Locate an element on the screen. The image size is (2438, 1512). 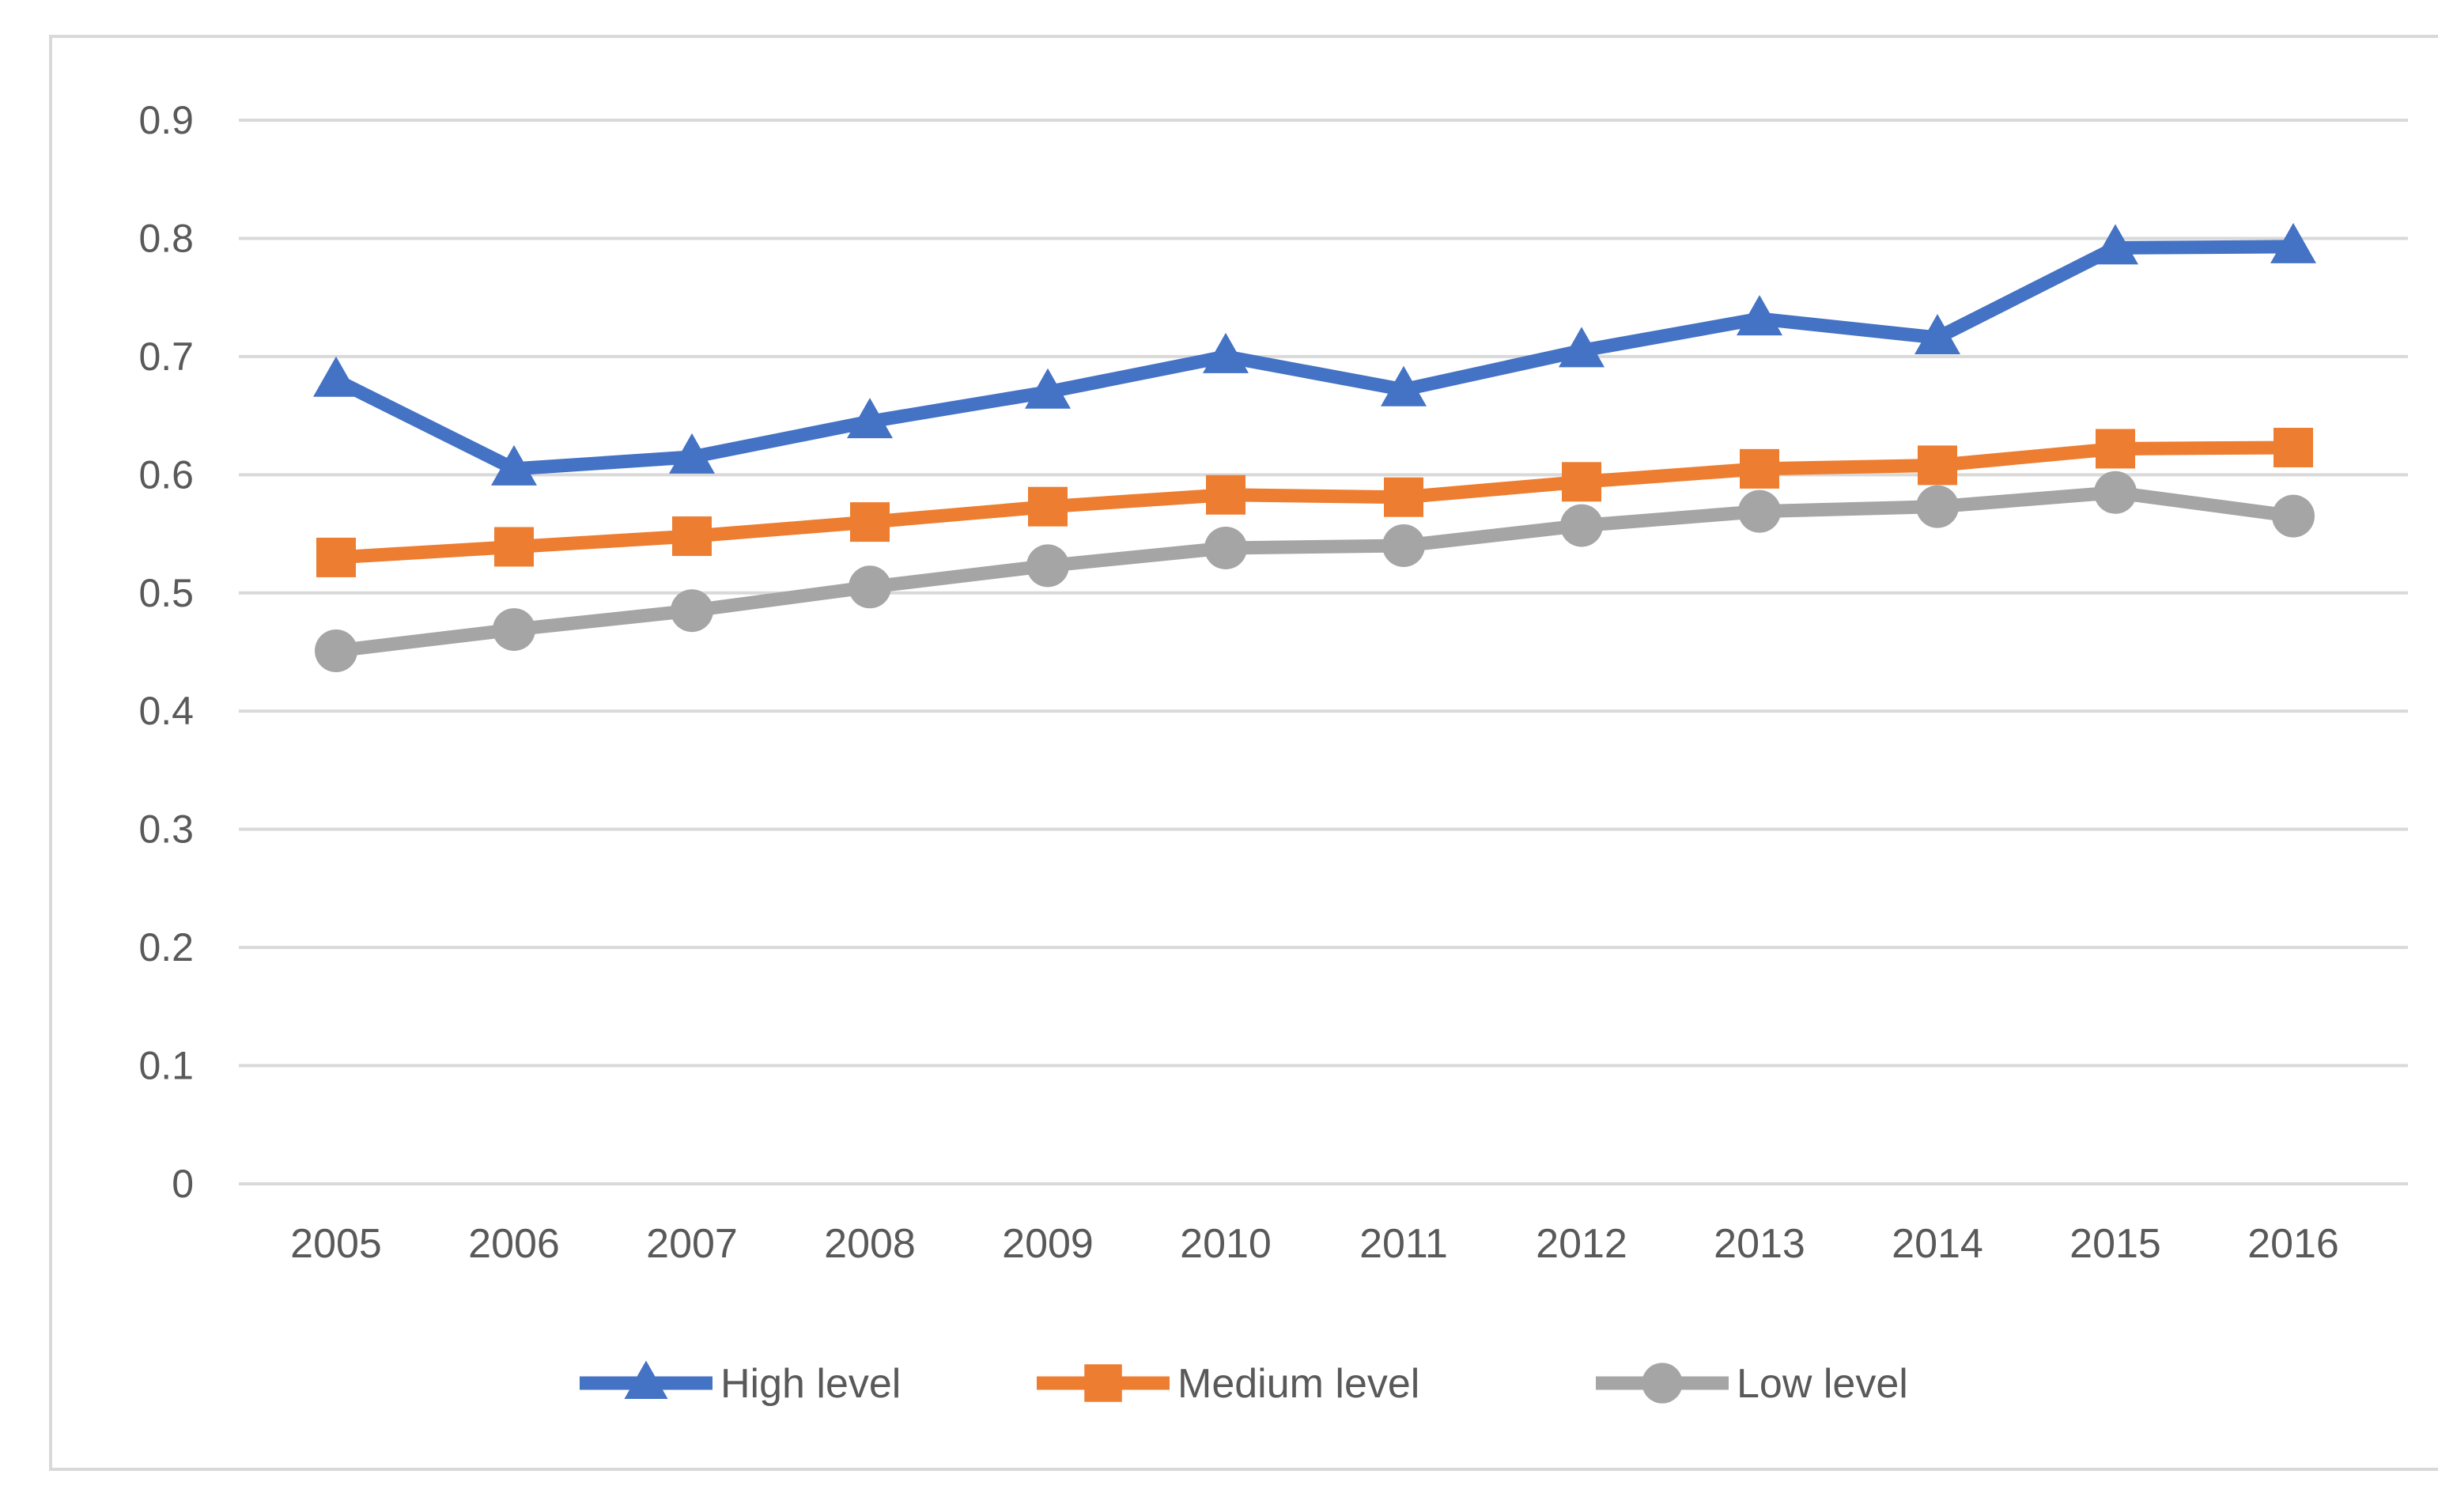
legend-item-medium-level: Medium level is located at coordinates (1228, 1384).